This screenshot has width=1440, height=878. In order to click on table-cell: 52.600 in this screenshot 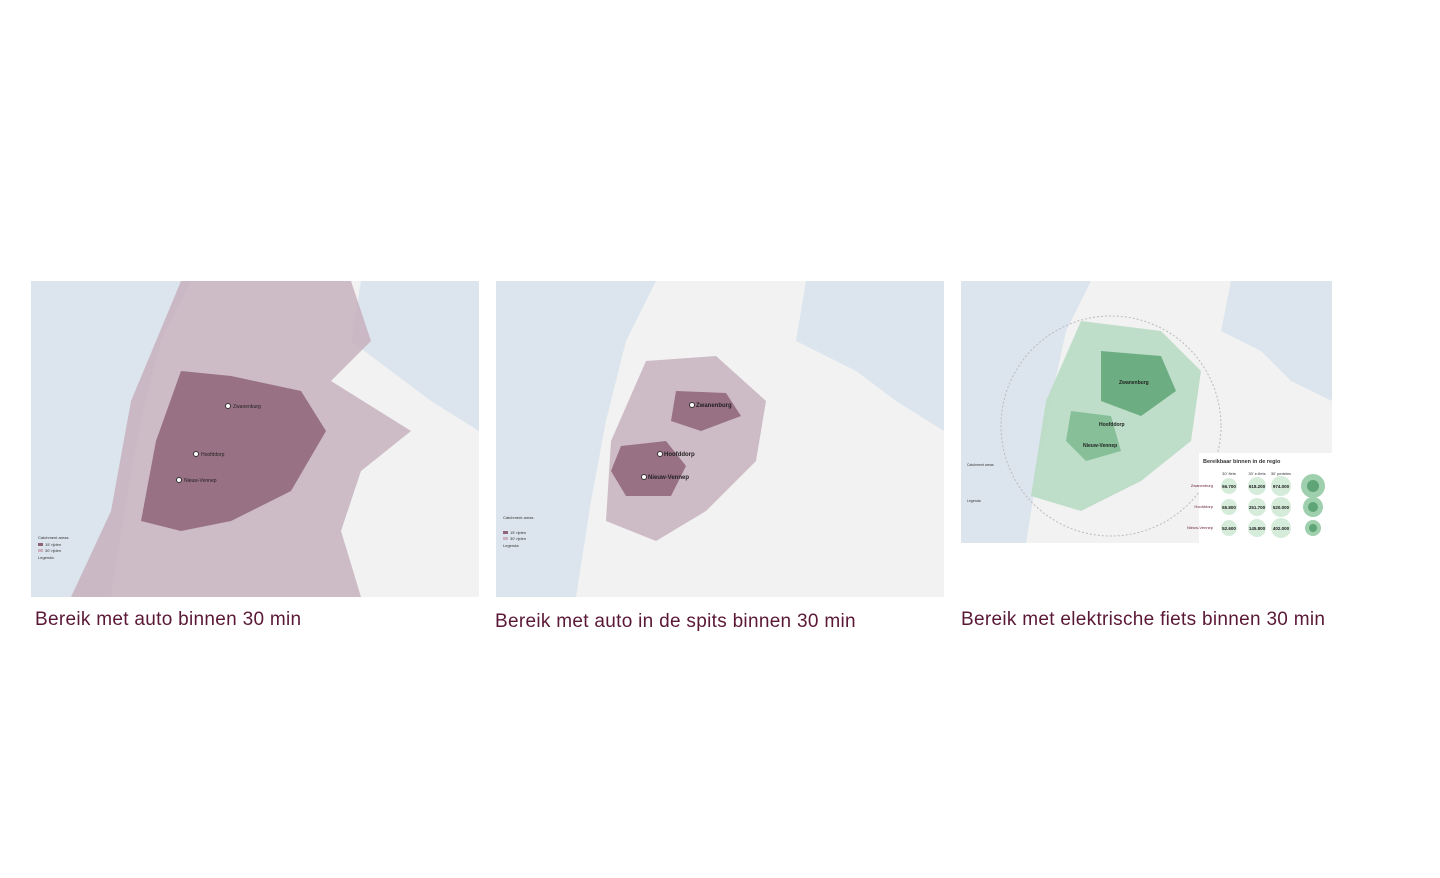, I will do `click(1229, 528)`.